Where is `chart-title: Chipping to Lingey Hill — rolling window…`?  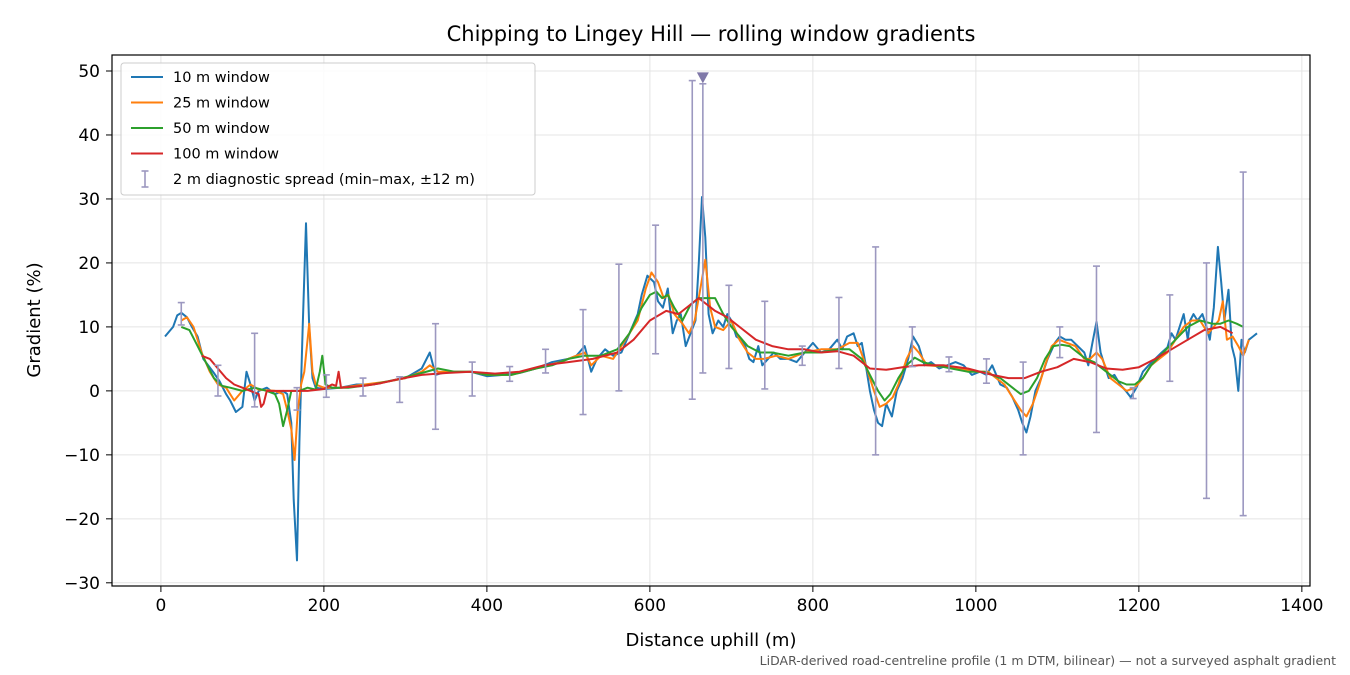 chart-title: Chipping to Lingey Hill — rolling window… is located at coordinates (711, 34).